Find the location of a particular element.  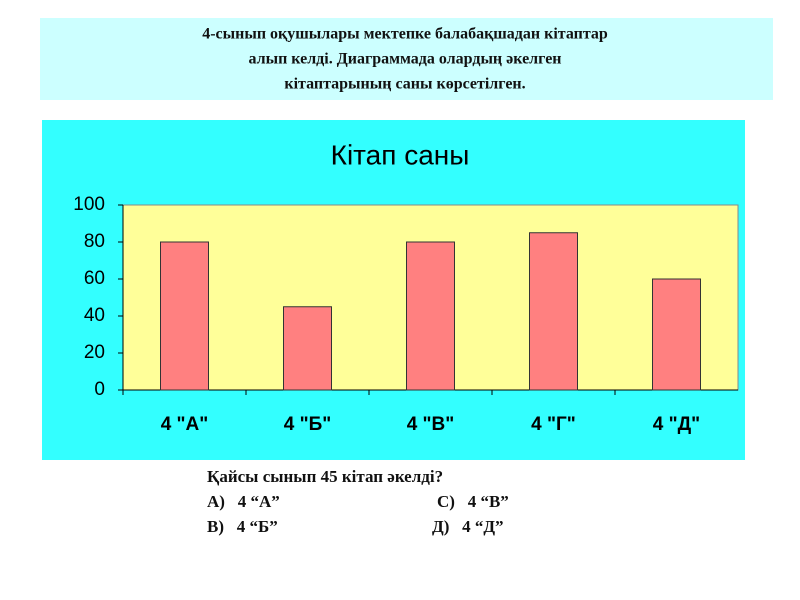

x-tick-label: 4 "А" is located at coordinates (185, 424).